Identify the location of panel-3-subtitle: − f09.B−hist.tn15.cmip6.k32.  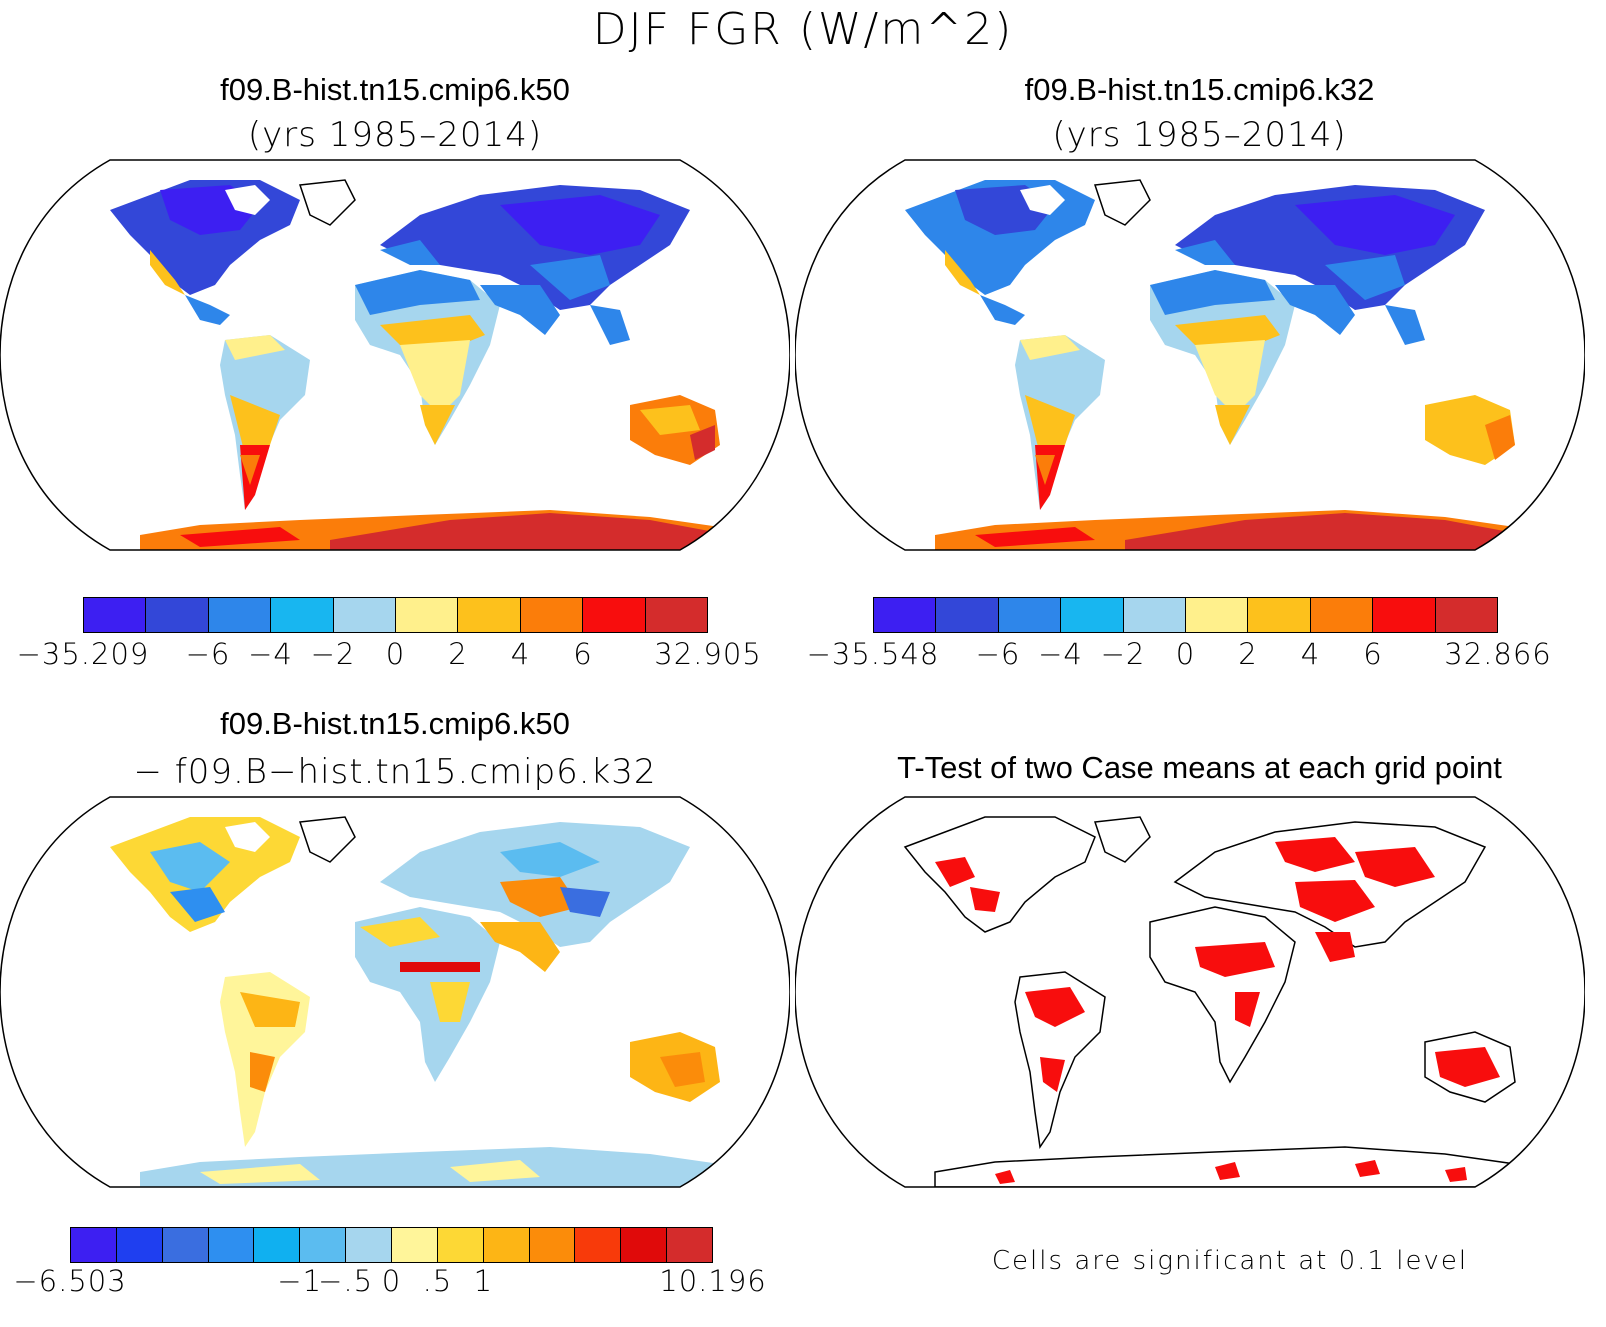
(395, 772).